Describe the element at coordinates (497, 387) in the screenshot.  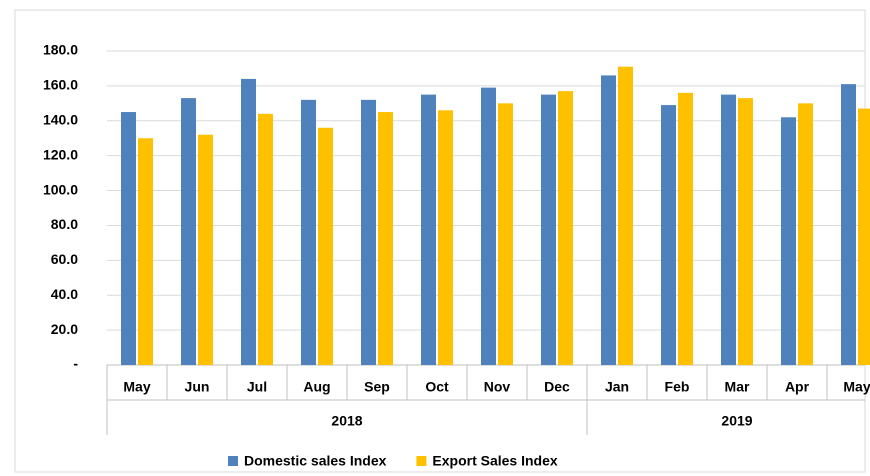
I see `x-tick-label: Nov` at that location.